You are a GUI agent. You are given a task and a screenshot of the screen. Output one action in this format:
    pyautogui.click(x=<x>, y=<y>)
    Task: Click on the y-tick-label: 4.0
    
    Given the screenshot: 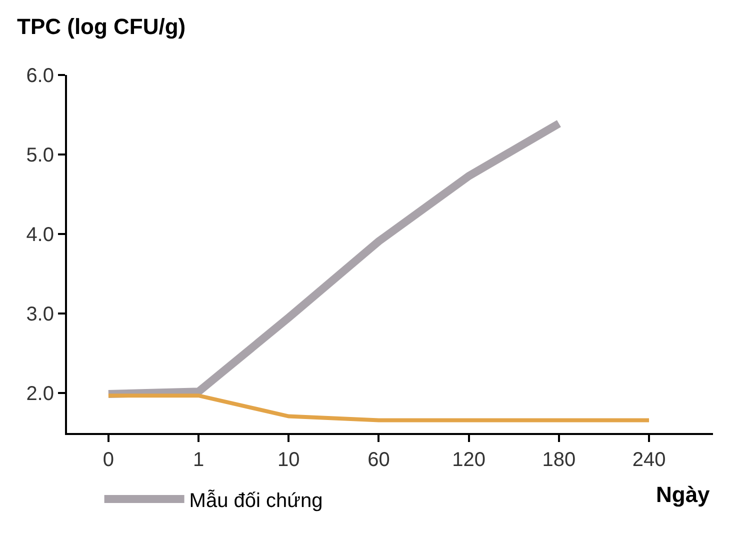 What is the action you would take?
    pyautogui.click(x=40, y=235)
    